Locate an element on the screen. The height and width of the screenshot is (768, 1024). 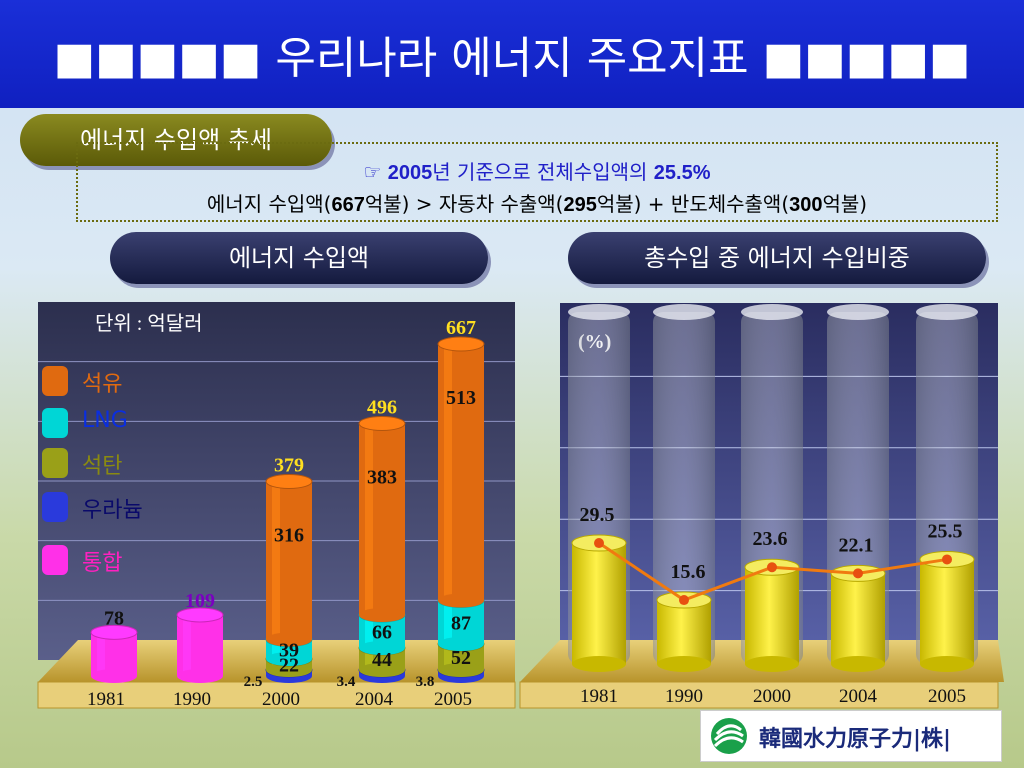
bar-2004-석유-top is located at coordinates (382, 423).